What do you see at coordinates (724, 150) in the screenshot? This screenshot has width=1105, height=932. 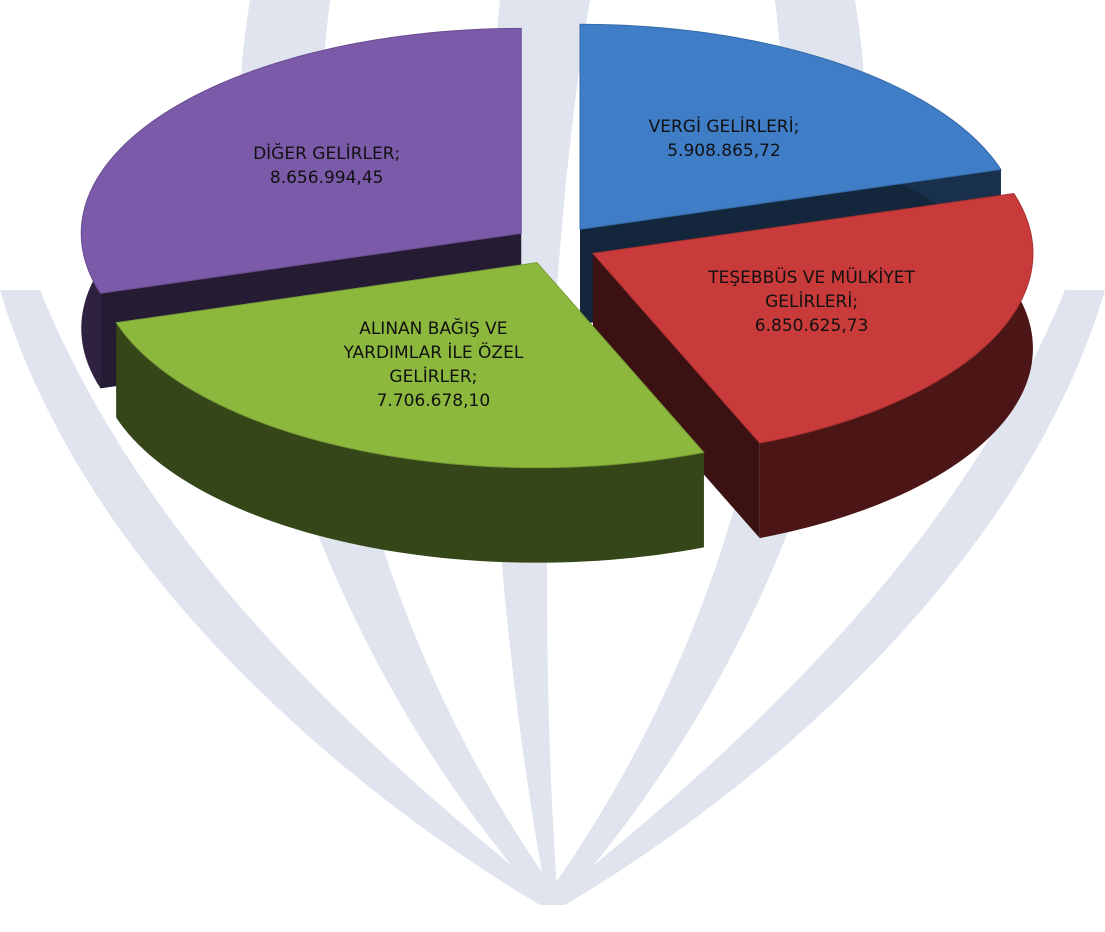 I see `value-label: 5.908.865,72` at bounding box center [724, 150].